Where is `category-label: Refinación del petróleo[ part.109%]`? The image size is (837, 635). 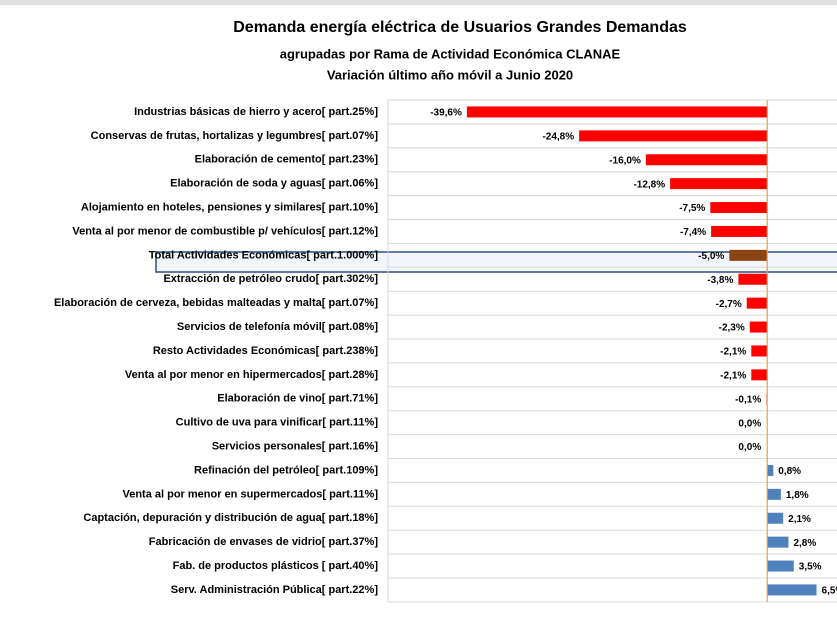 category-label: Refinación del petróleo[ part.109%] is located at coordinates (286, 470).